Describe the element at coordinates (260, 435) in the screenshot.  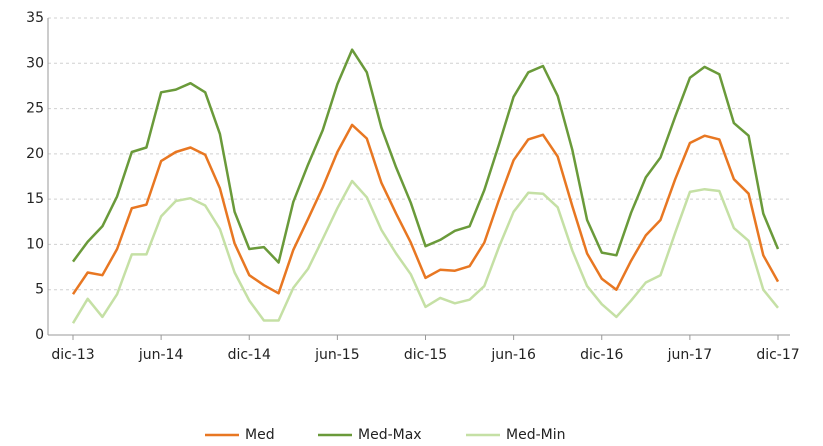
I see `legend-label: Med` at that location.